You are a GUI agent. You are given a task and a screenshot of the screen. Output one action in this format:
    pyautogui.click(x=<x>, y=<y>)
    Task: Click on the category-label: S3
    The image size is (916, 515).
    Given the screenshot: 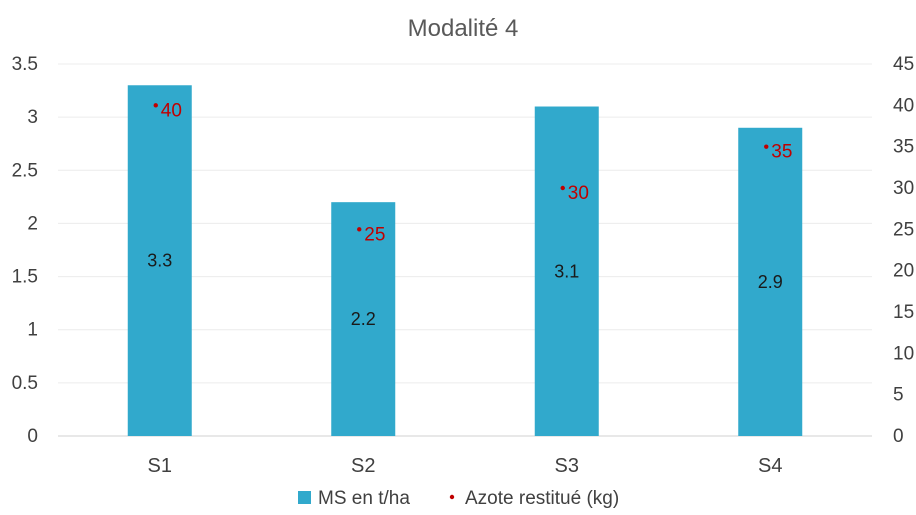 What is the action you would take?
    pyautogui.click(x=567, y=466)
    